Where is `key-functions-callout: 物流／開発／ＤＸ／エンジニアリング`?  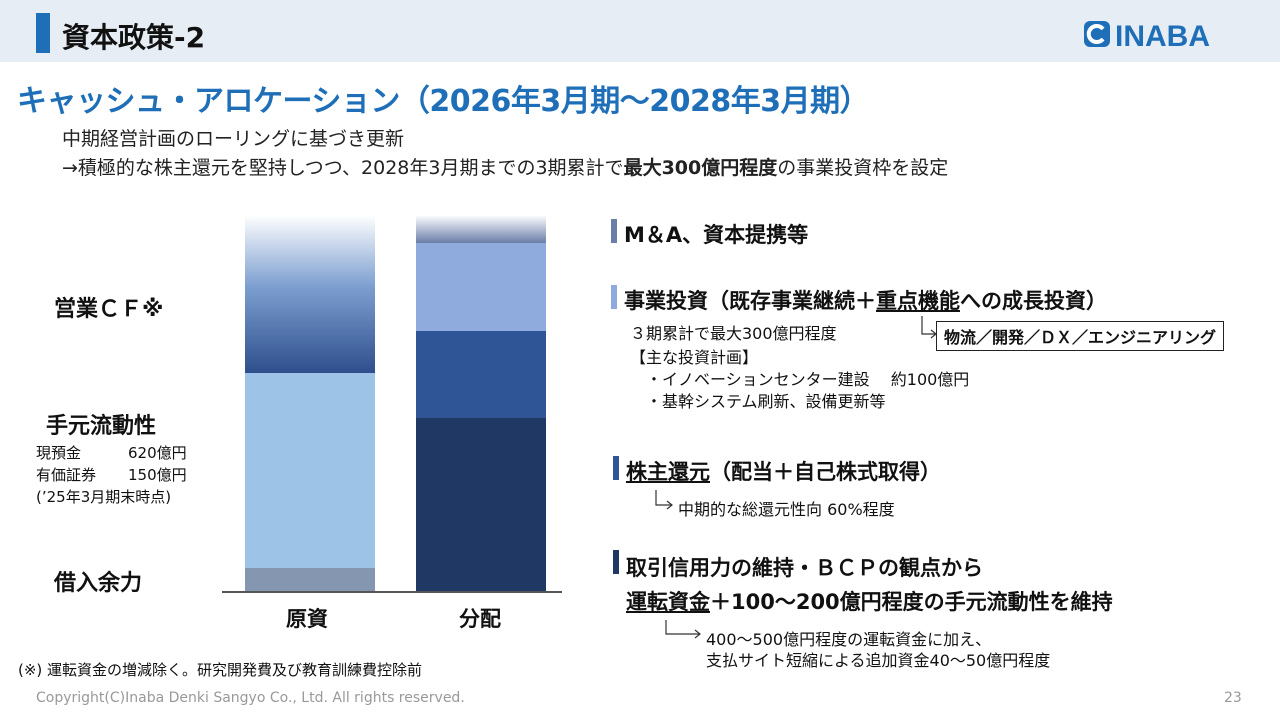
key-functions-callout: 物流／開発／ＤＸ／エンジニアリング is located at coordinates (1080, 336).